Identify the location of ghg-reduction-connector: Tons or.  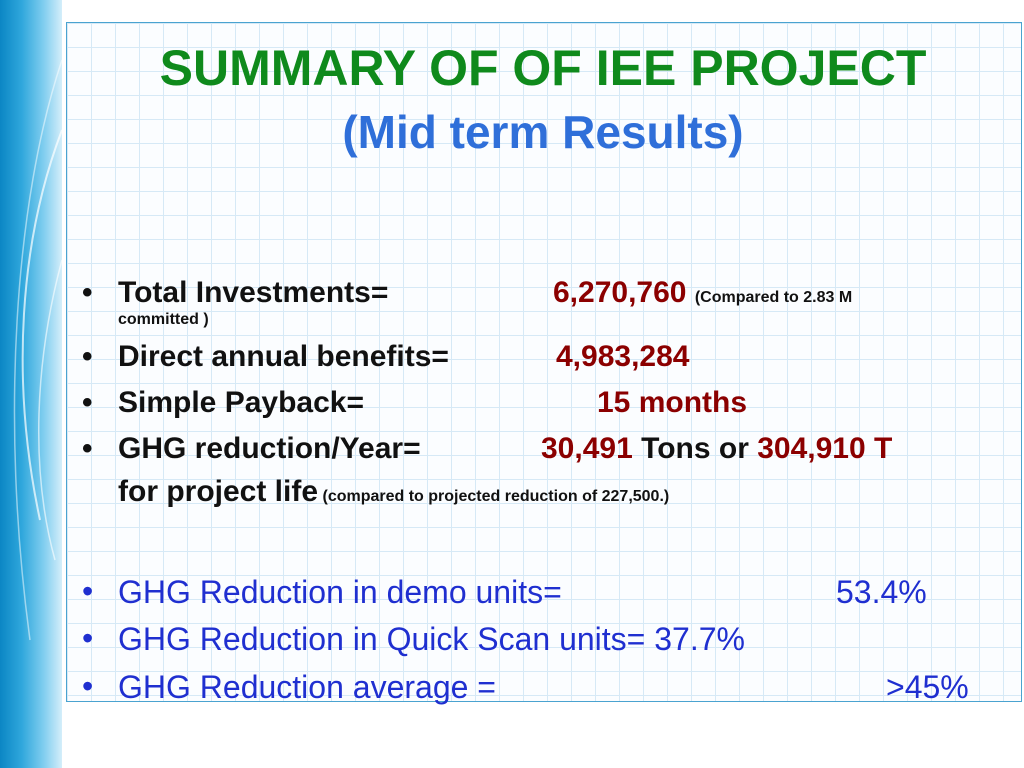
(695, 448).